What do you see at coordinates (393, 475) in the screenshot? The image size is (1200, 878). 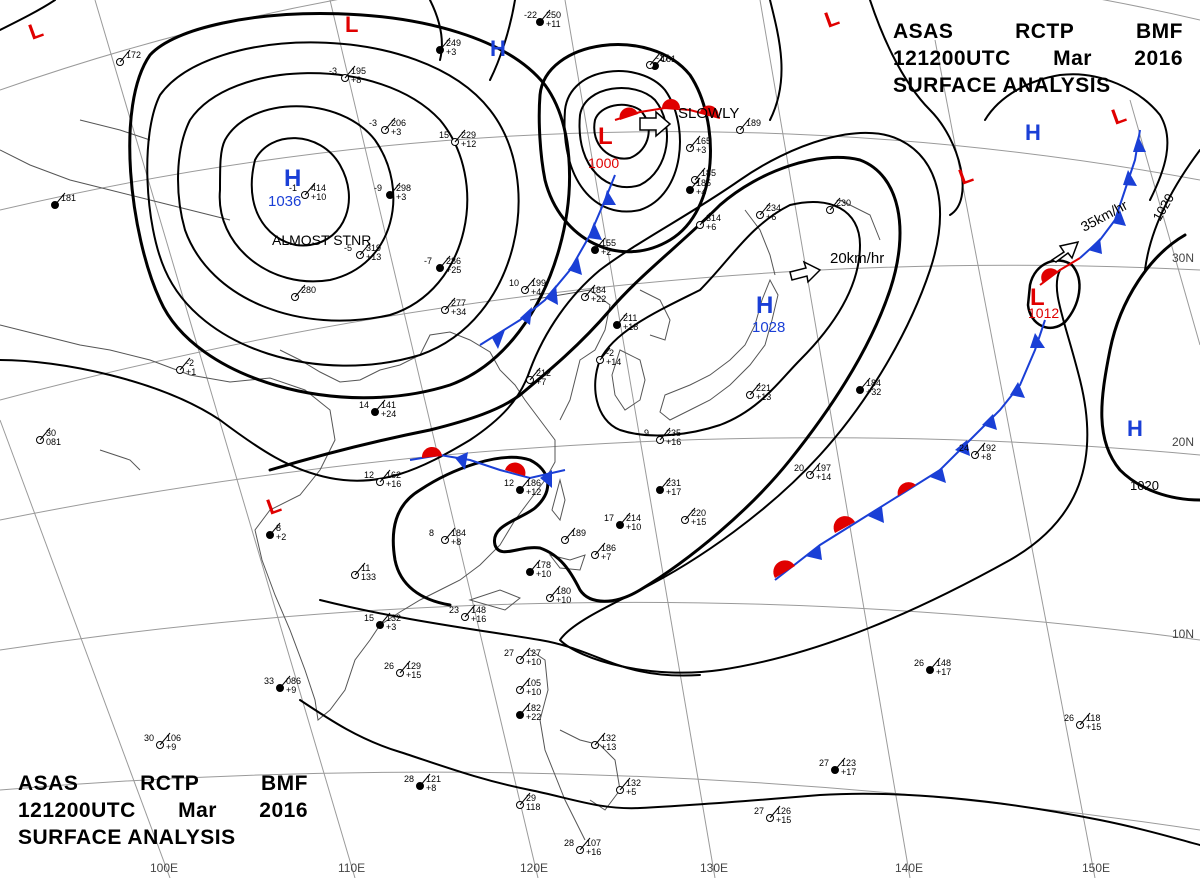 I see `station-value: 162` at bounding box center [393, 475].